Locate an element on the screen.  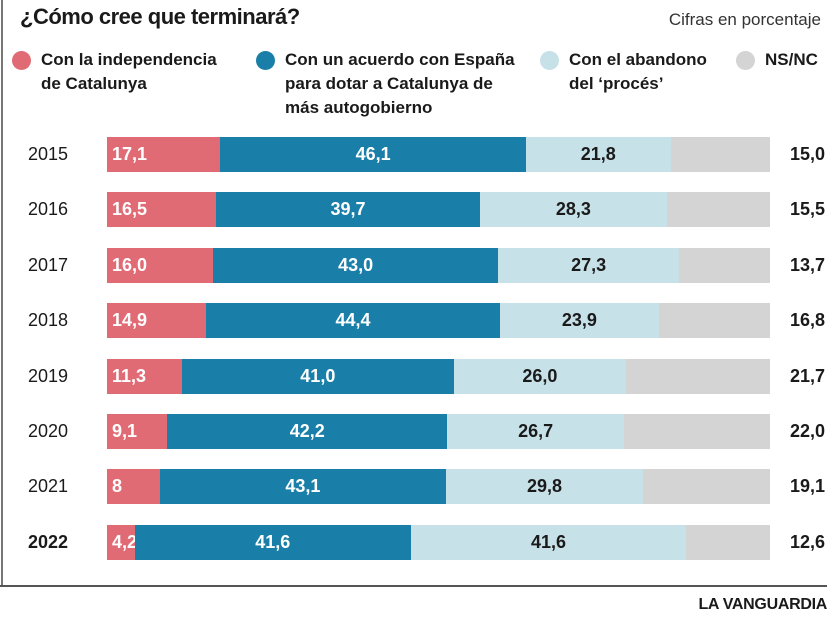
bar-segment: 43,1 is located at coordinates (303, 487).